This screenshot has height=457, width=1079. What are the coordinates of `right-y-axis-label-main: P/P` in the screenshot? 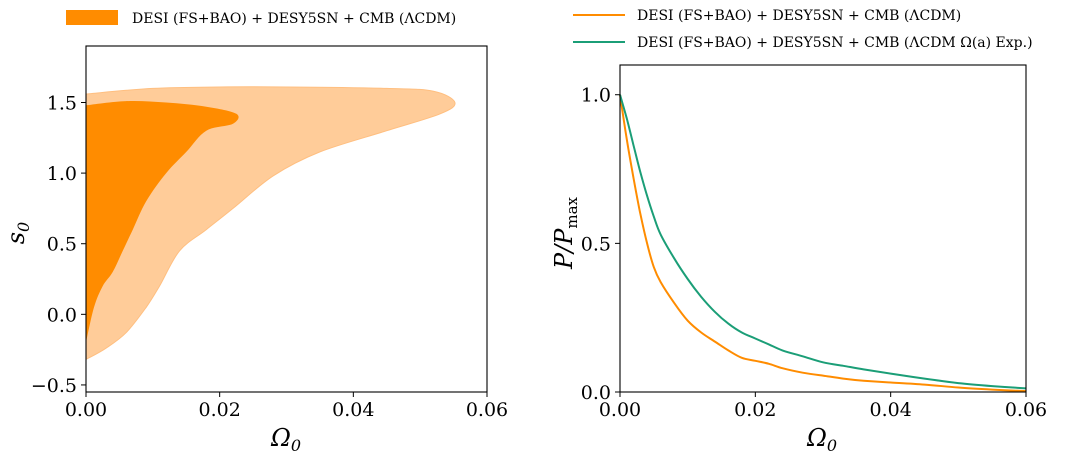 It's located at (564, 249).